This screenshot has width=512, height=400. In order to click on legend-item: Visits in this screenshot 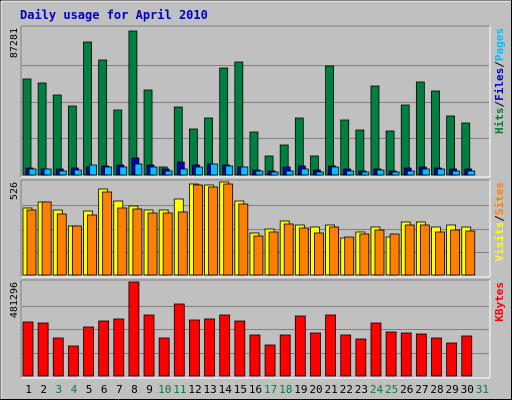, I will do `click(499, 242)`.